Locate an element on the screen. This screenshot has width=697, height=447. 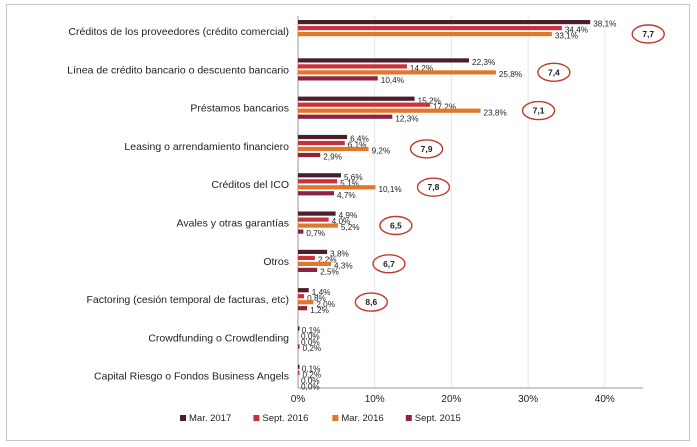
data-label: 14,2% is located at coordinates (421, 68).